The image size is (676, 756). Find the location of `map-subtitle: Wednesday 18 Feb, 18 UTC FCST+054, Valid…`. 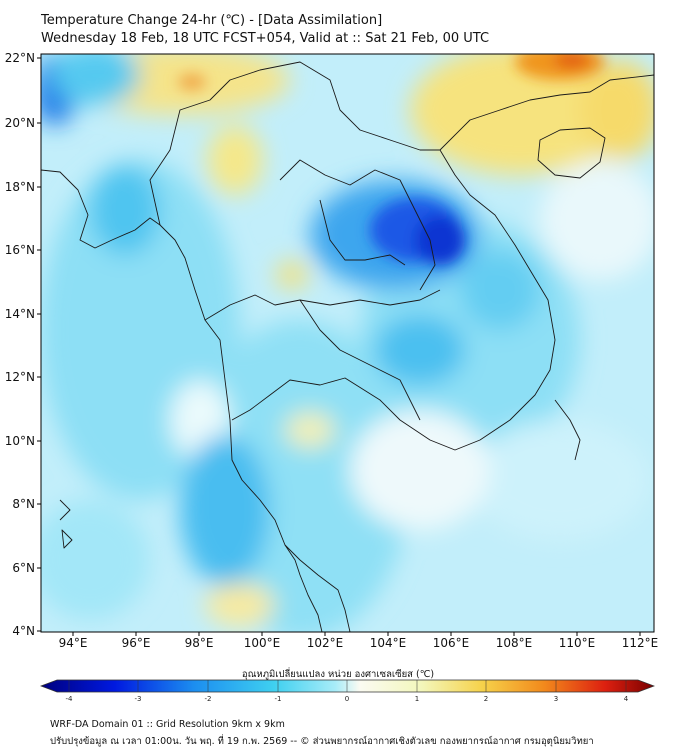

map-subtitle: Wednesday 18 Feb, 18 UTC FCST+054, Valid… is located at coordinates (265, 38).